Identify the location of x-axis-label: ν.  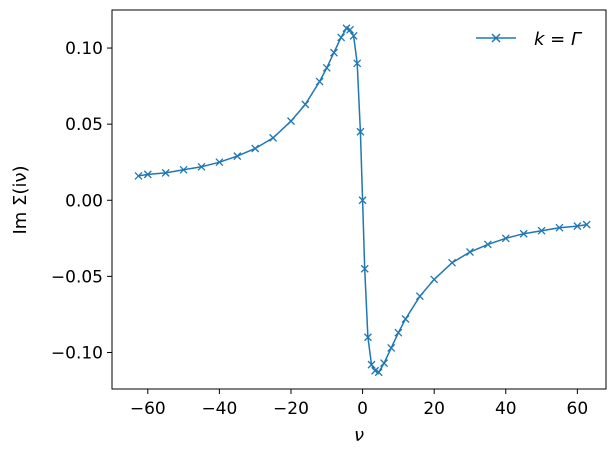
(359, 435).